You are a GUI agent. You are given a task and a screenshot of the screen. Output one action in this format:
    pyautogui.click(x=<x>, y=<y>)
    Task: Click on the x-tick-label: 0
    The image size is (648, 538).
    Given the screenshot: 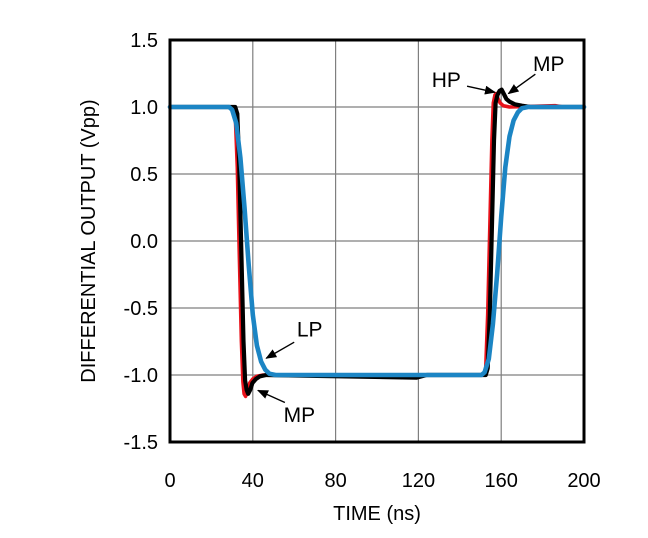 What is the action you would take?
    pyautogui.click(x=169, y=481)
    